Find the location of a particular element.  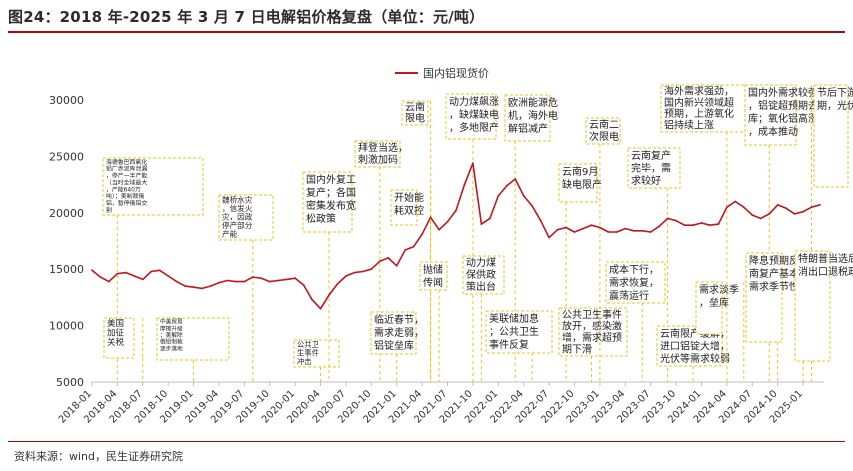

annotation-text: 云南二次限电 is located at coordinates (604, 130).